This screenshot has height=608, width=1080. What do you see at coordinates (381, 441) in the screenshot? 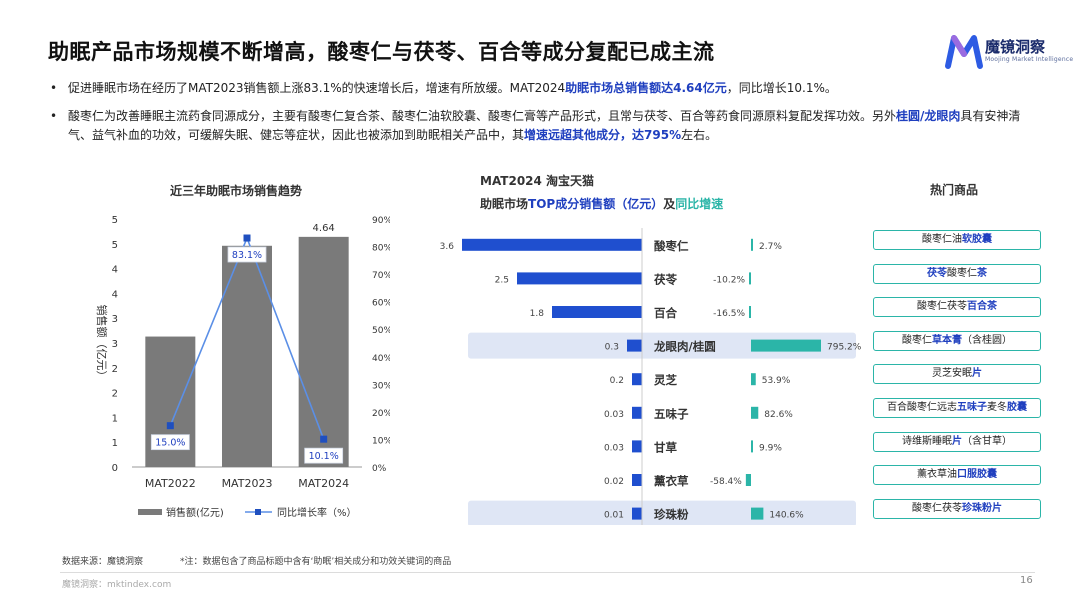
I see `y2-tick-label: 10%` at bounding box center [381, 441].